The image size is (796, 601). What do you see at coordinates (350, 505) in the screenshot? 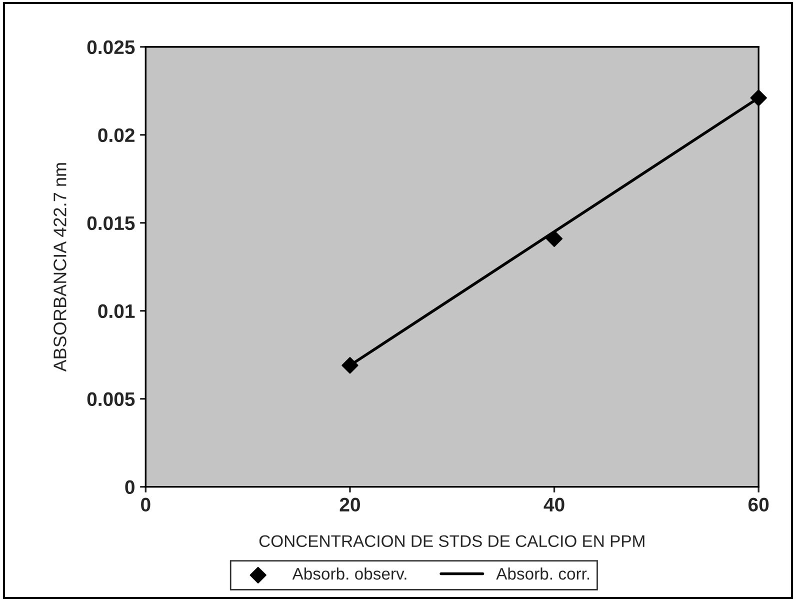
I see `x-tick-label: 20` at bounding box center [350, 505].